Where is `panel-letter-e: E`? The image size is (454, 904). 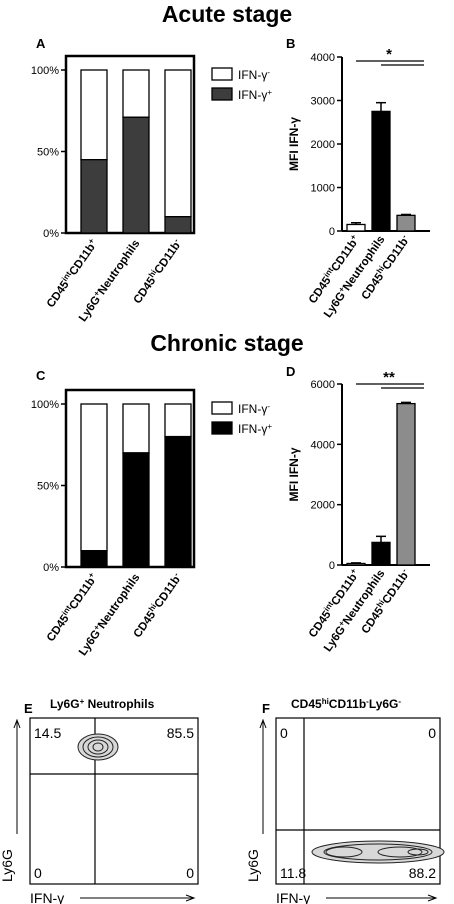 panel-letter-e: E is located at coordinates (28, 708).